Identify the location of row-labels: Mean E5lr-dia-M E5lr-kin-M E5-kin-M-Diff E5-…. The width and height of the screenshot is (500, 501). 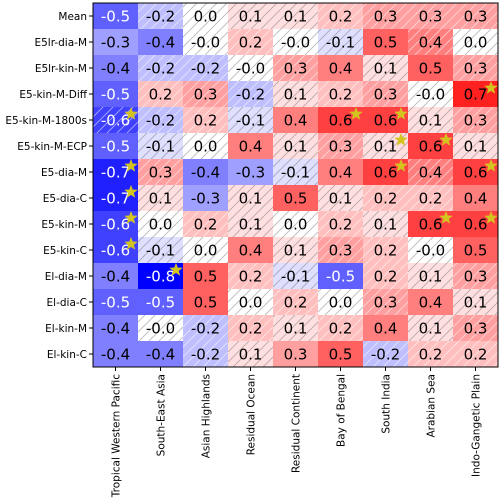
(49, 186).